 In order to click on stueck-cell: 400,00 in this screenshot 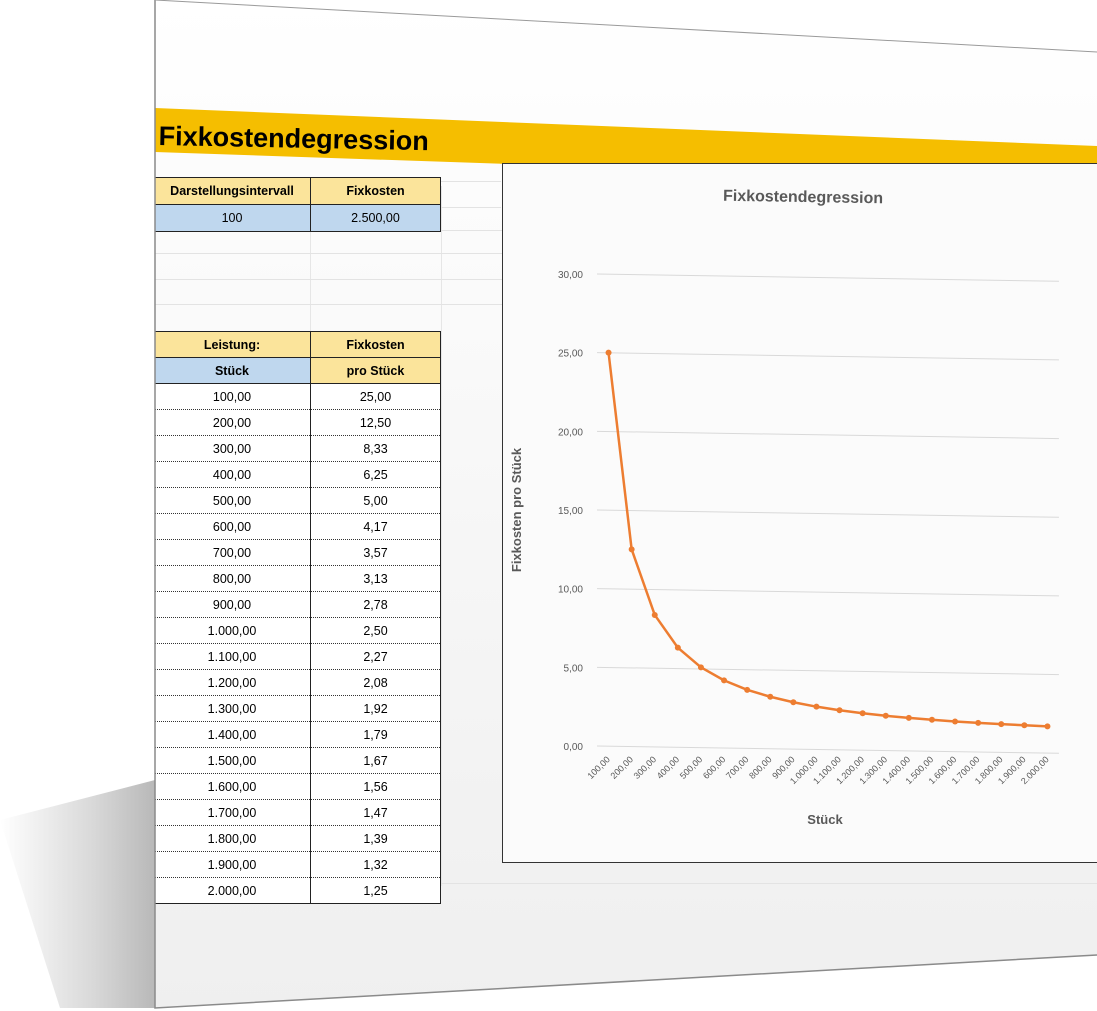, I will do `click(233, 474)`.